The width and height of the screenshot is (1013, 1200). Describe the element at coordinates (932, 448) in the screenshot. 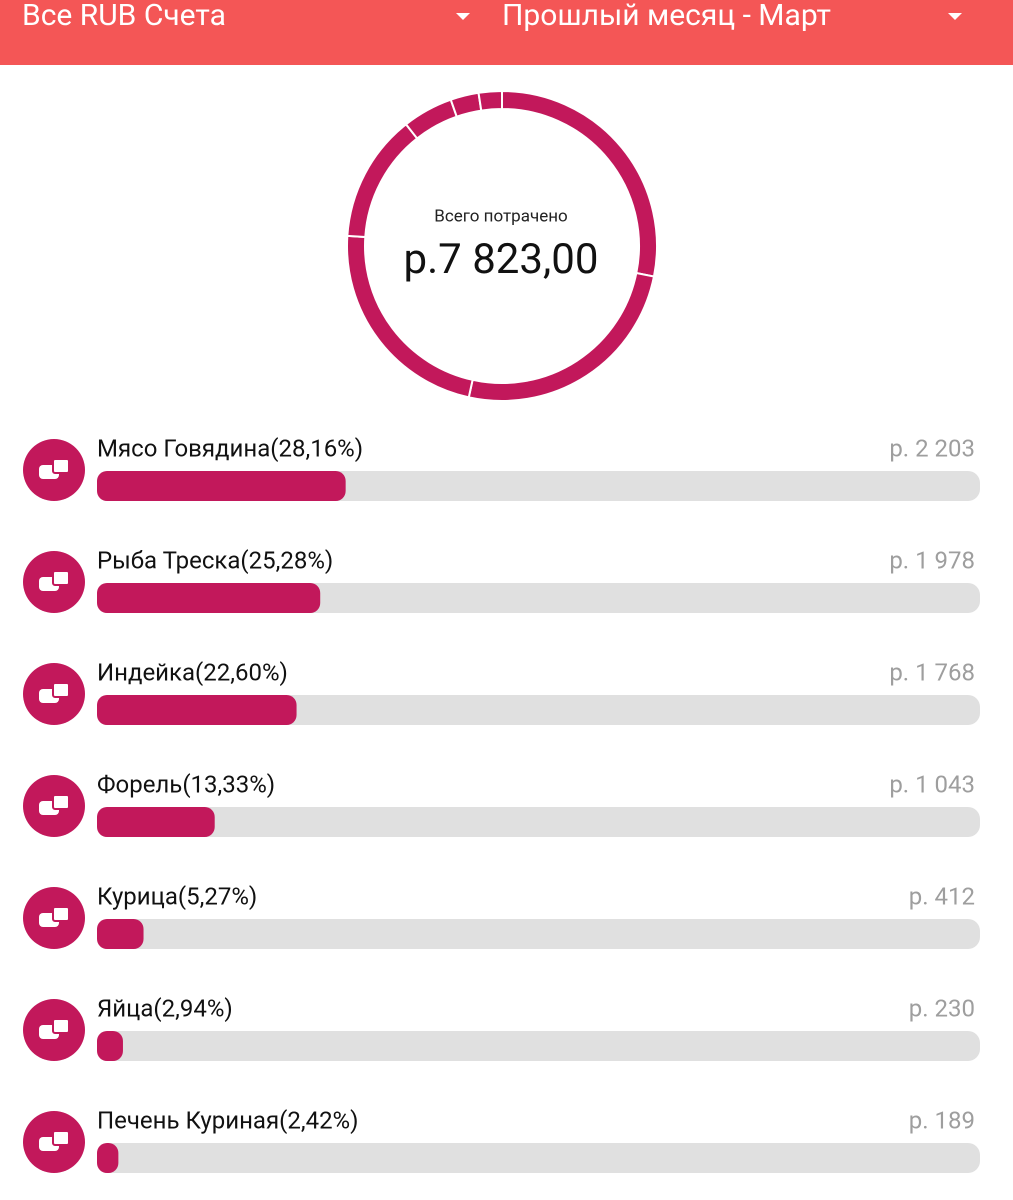

I see `category-amount: р. 2 203` at that location.